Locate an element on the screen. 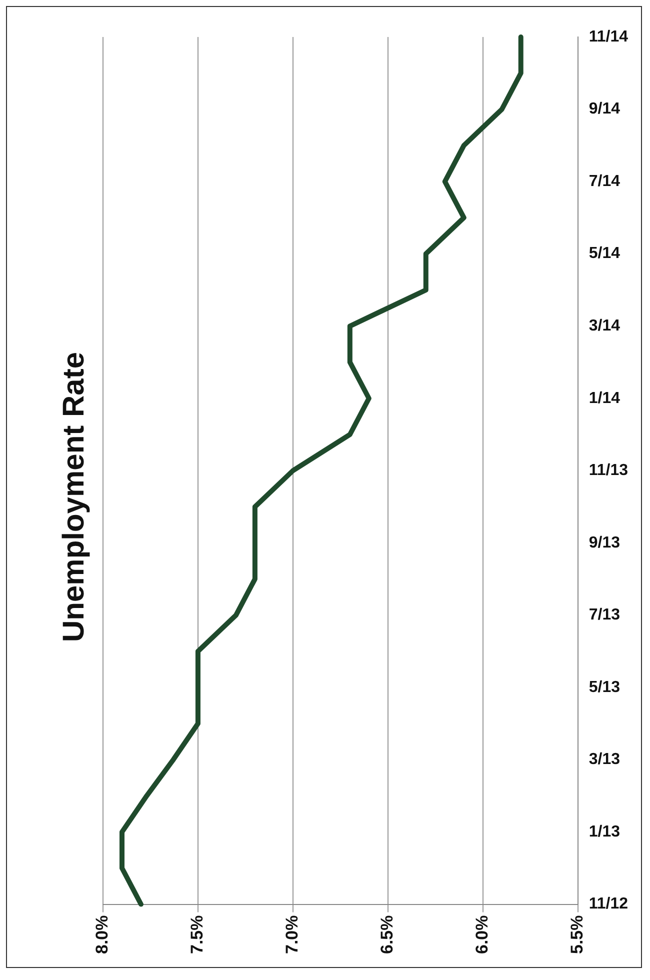 This screenshot has width=650, height=980. y-tick-label: 5/13 is located at coordinates (604, 687).